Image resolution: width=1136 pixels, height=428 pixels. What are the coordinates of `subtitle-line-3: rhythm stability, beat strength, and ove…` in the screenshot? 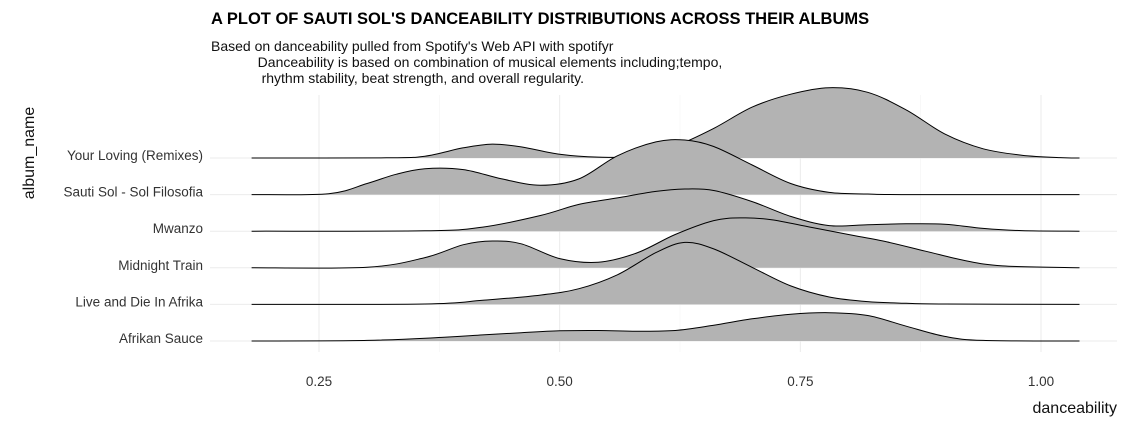 It's located at (397, 78).